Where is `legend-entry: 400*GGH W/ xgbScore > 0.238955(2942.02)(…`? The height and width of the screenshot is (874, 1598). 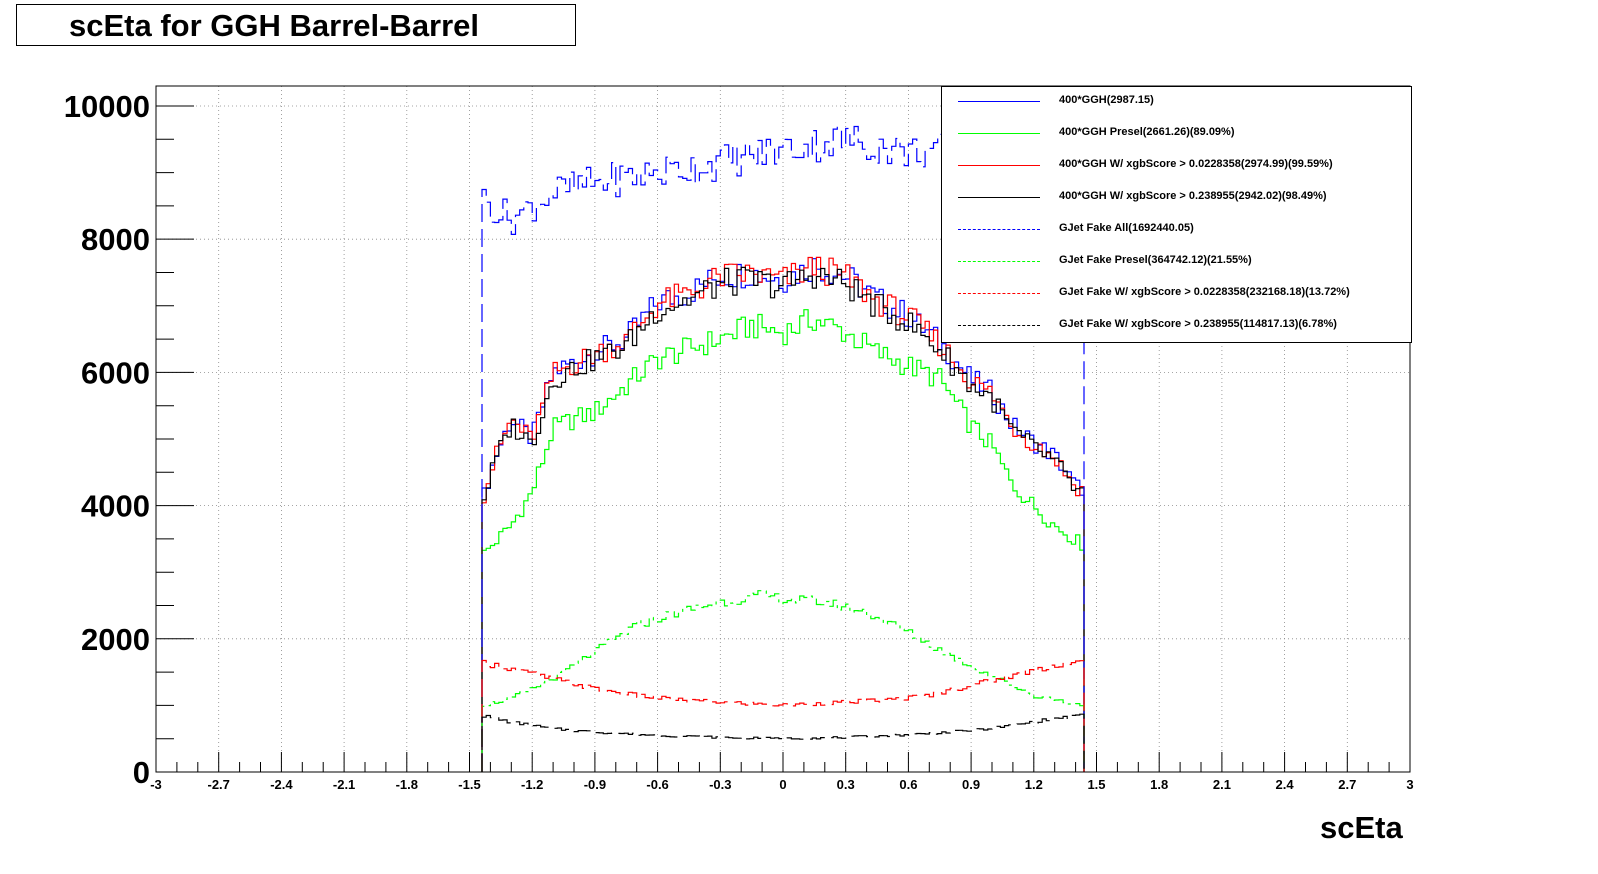
legend-entry: 400*GGH W/ xgbScore > 0.238955(2942.02)(… is located at coordinates (1176, 198).